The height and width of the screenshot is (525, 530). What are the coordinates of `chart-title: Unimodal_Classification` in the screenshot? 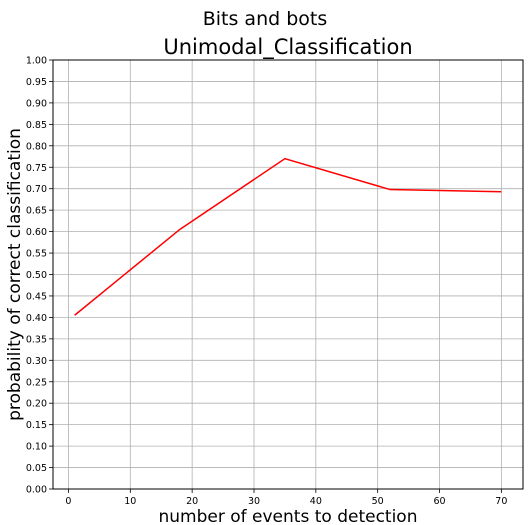 It's located at (287, 47).